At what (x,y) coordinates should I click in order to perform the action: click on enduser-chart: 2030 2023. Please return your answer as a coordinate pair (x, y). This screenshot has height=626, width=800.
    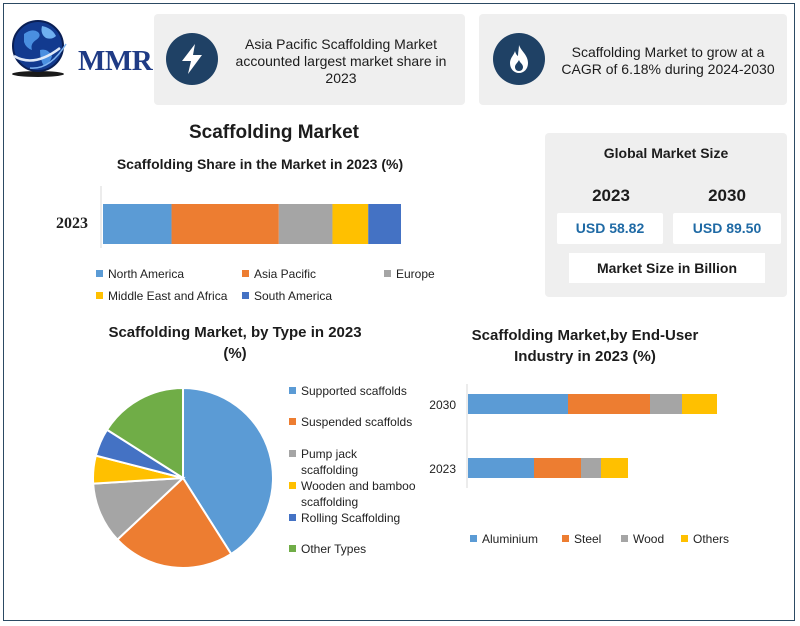
    Looking at the image, I should click on (573, 436).